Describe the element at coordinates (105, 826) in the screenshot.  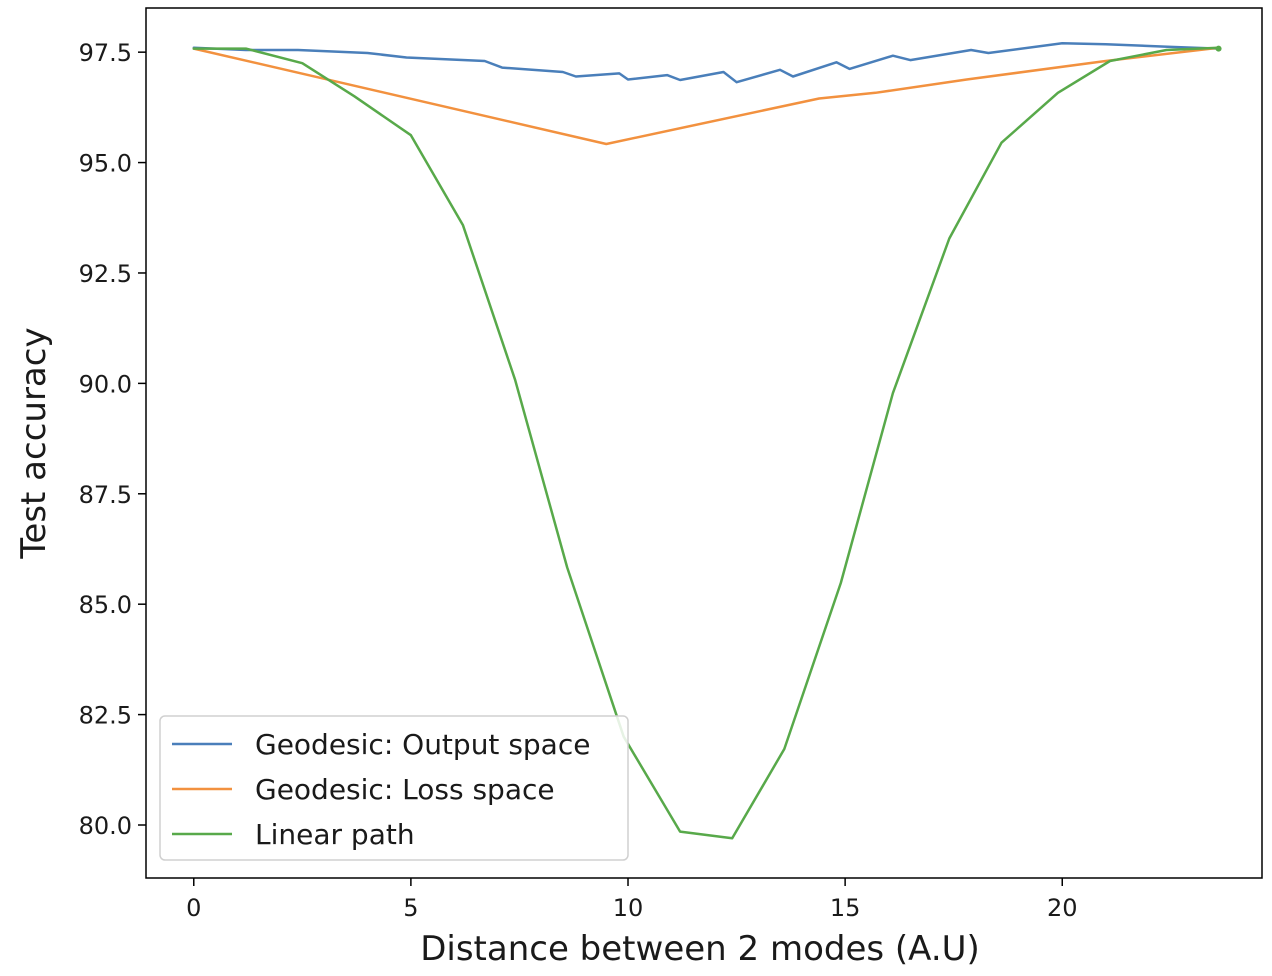
I see `y-tick-label: 80.0` at that location.